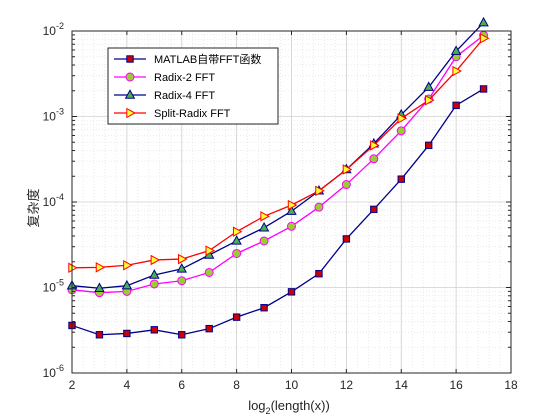 Image resolution: width=560 pixels, height=420 pixels. I want to click on y-tick-label: 10⁻⁶, so click(53, 371).